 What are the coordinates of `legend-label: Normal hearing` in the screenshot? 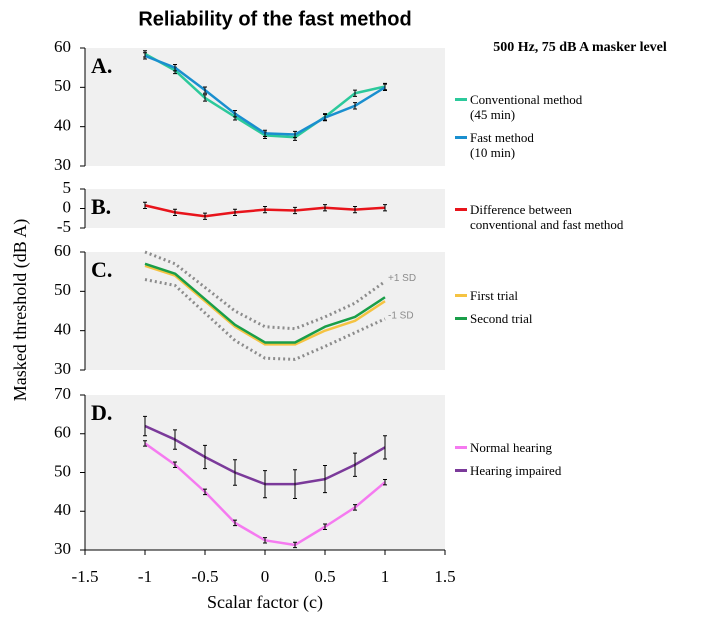 It's located at (511, 447).